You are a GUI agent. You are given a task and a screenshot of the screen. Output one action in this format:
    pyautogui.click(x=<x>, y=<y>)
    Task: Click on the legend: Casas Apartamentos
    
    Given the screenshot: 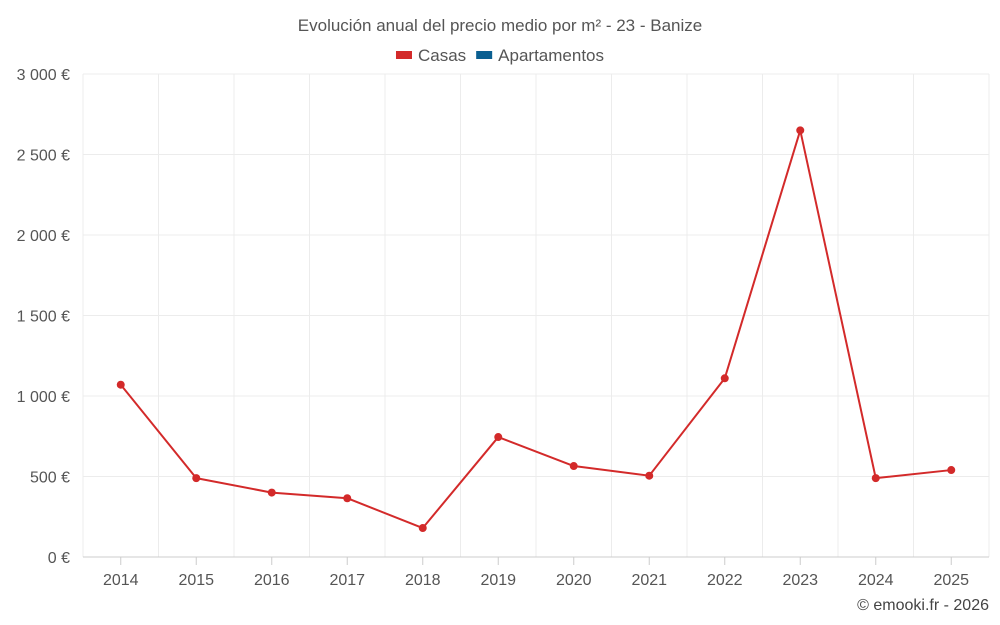 What is the action you would take?
    pyautogui.click(x=499, y=55)
    